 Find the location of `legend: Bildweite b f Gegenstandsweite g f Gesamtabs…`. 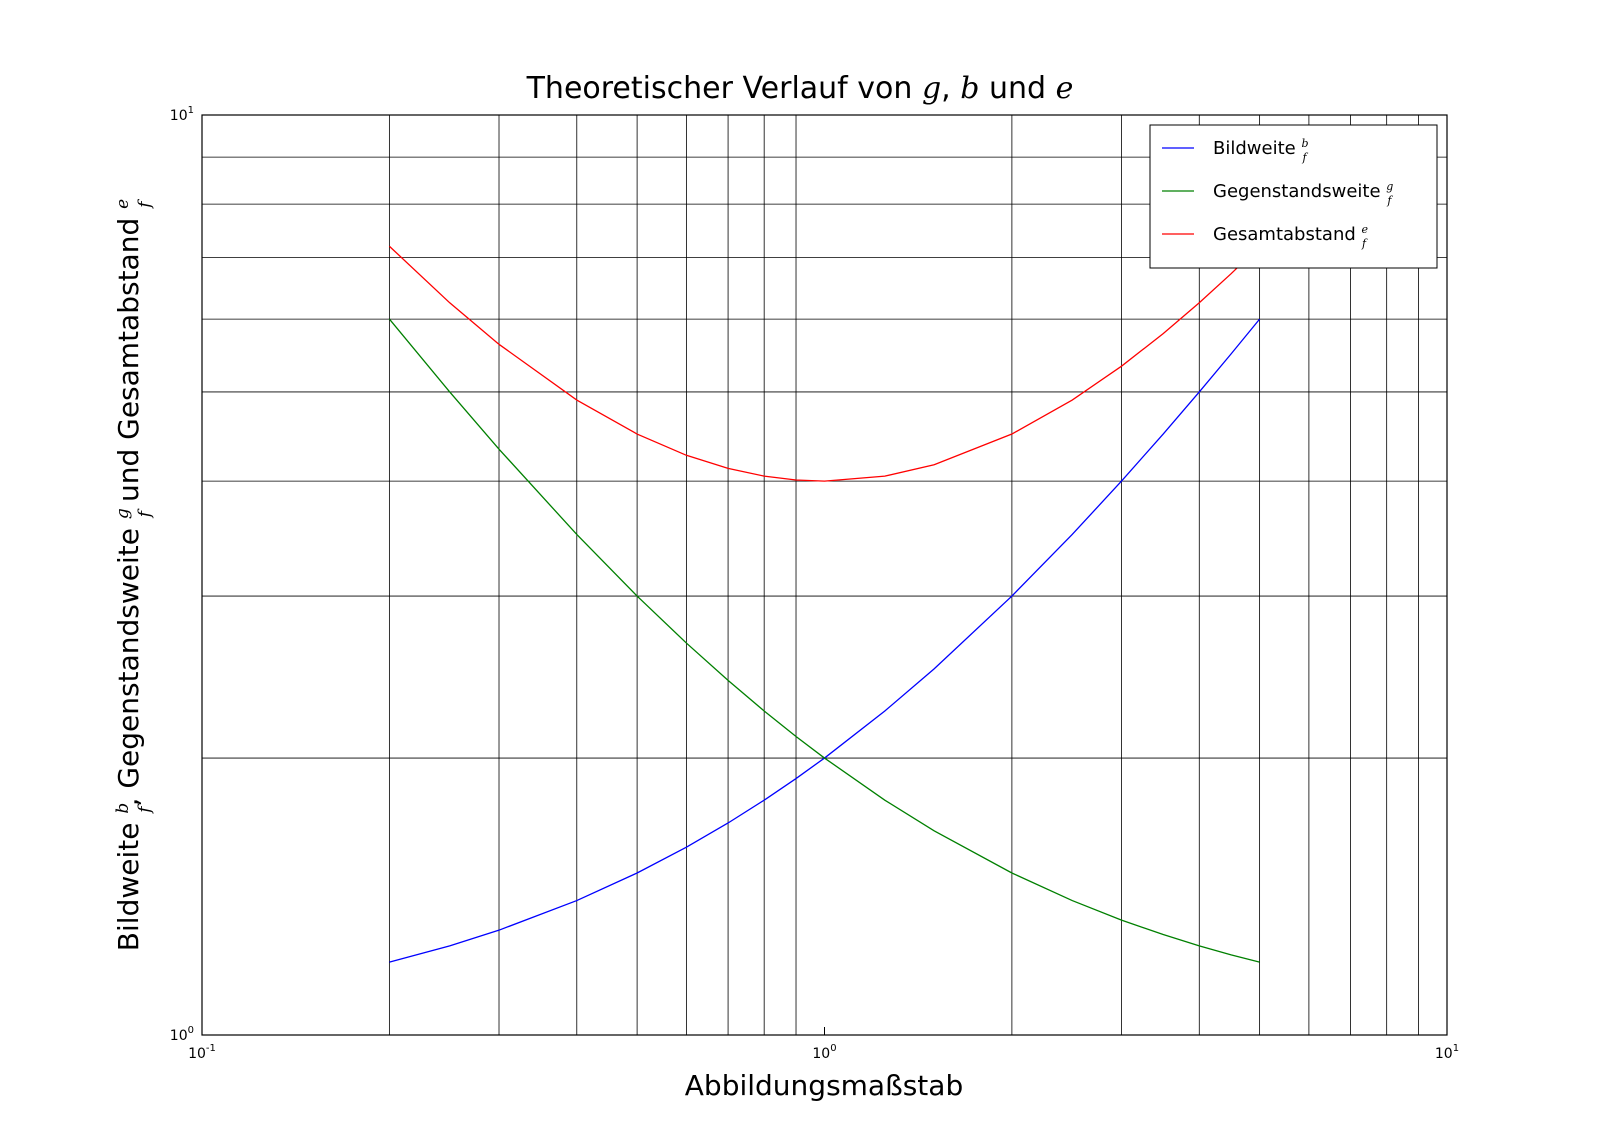

legend: Bildweite b f Gegenstandsweite g f Gesamtabs… is located at coordinates (1293, 196).